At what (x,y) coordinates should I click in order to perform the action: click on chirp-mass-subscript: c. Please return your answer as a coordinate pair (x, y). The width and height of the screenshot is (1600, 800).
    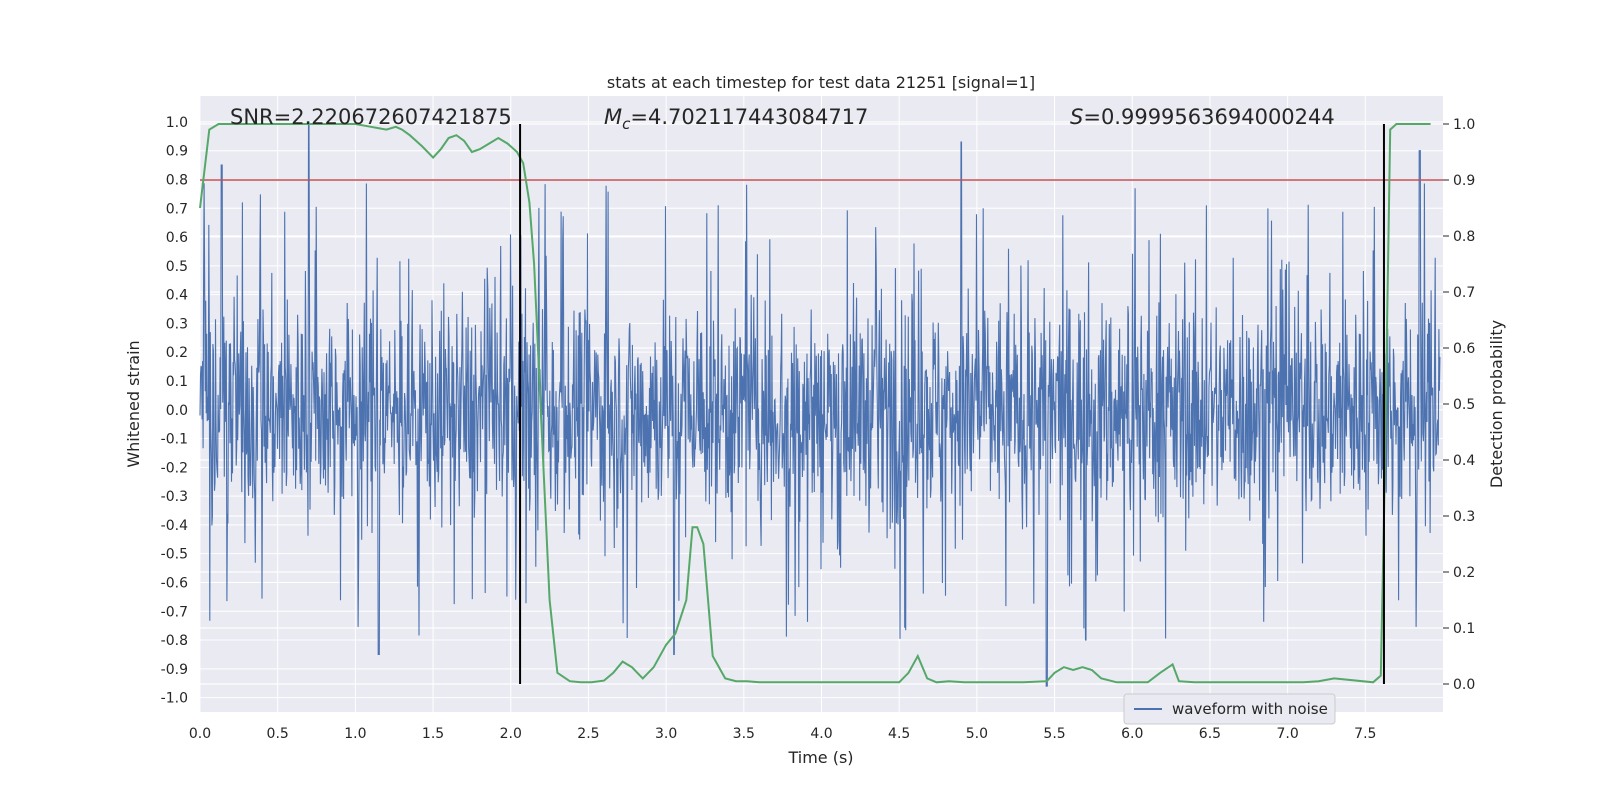
    Looking at the image, I should click on (626, 124).